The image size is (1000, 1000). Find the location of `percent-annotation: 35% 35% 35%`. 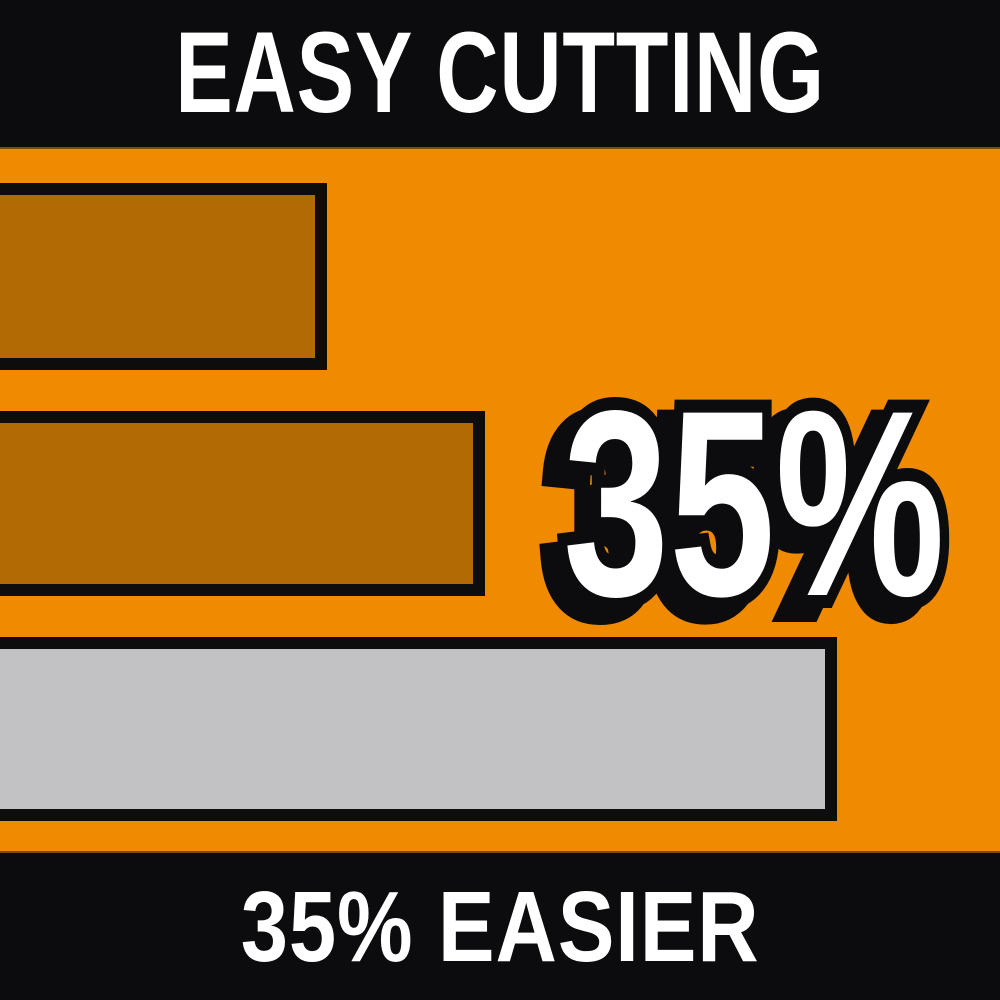

percent-annotation: 35% 35% 35% is located at coordinates (759, 510).